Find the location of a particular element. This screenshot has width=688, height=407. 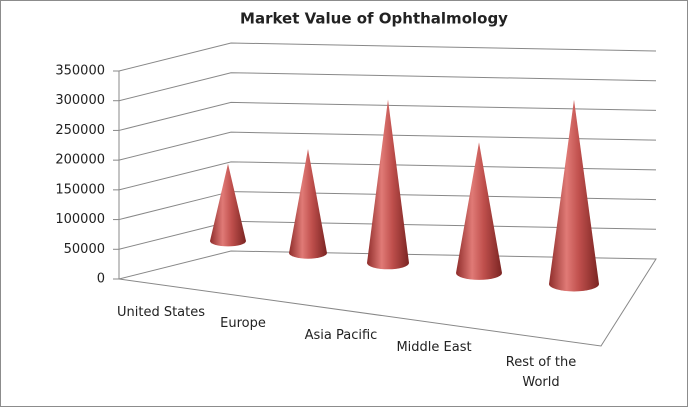

y-tick-label: 300000 is located at coordinates (80, 100).